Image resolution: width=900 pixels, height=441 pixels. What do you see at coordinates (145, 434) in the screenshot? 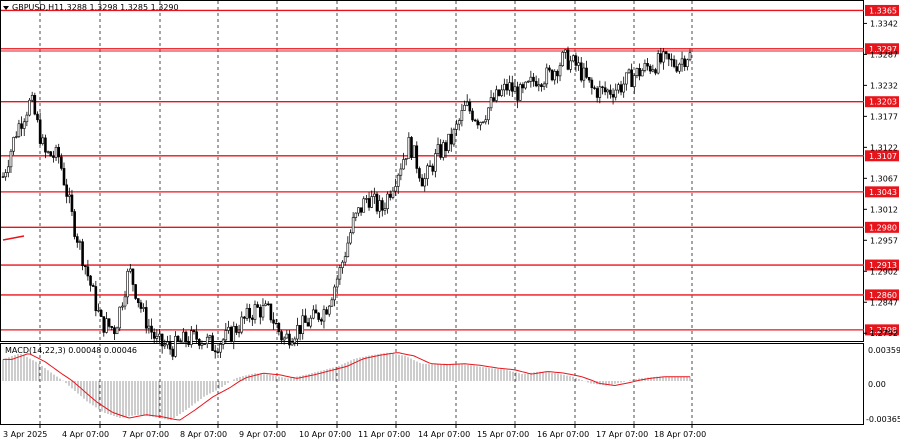
I see `time-tick-label: 7 Apr 07:00` at bounding box center [145, 434].